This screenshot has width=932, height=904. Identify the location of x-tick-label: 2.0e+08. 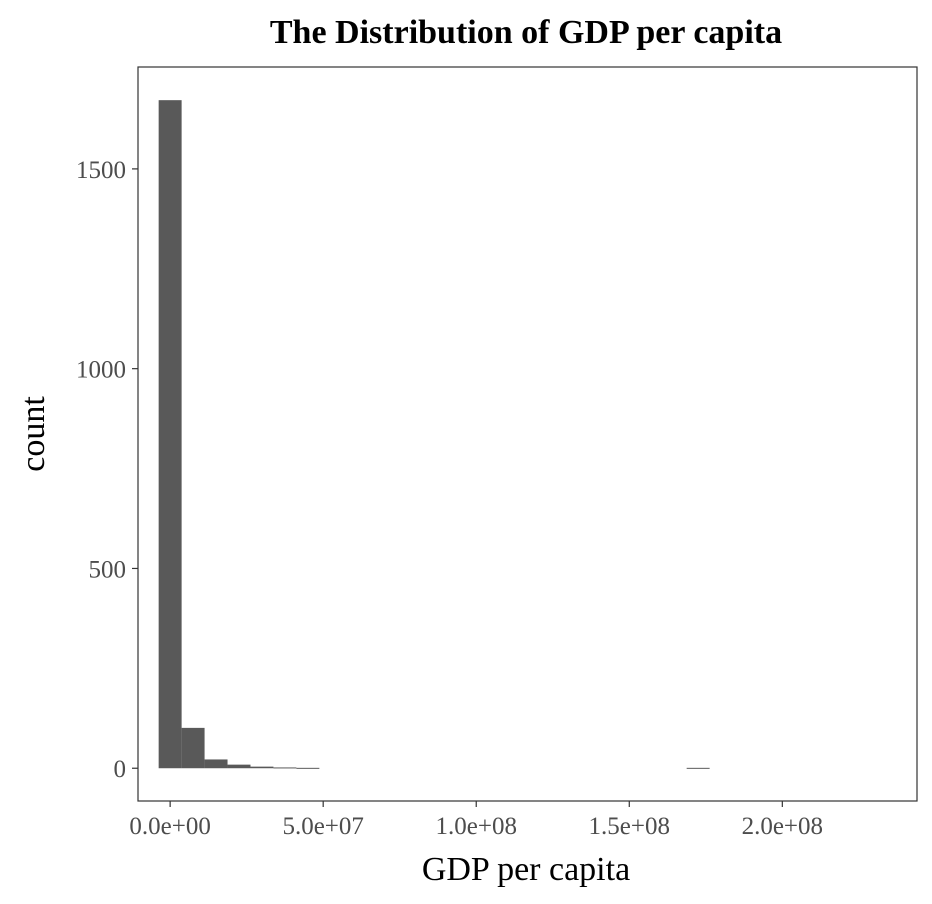
(782, 826).